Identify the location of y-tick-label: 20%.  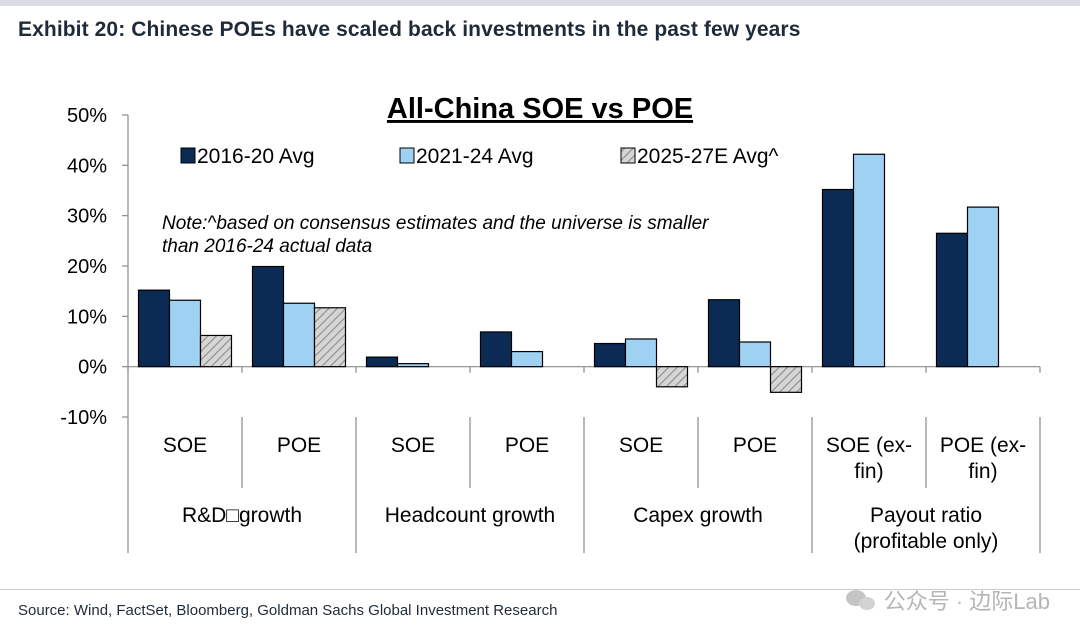
(87, 267).